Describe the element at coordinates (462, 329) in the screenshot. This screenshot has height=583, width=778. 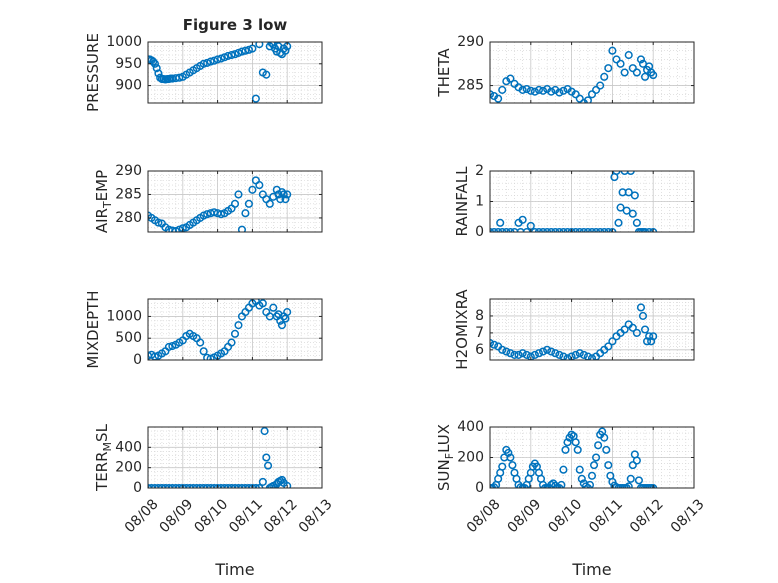
I see `y-axis-label: H2OMIXRA` at that location.